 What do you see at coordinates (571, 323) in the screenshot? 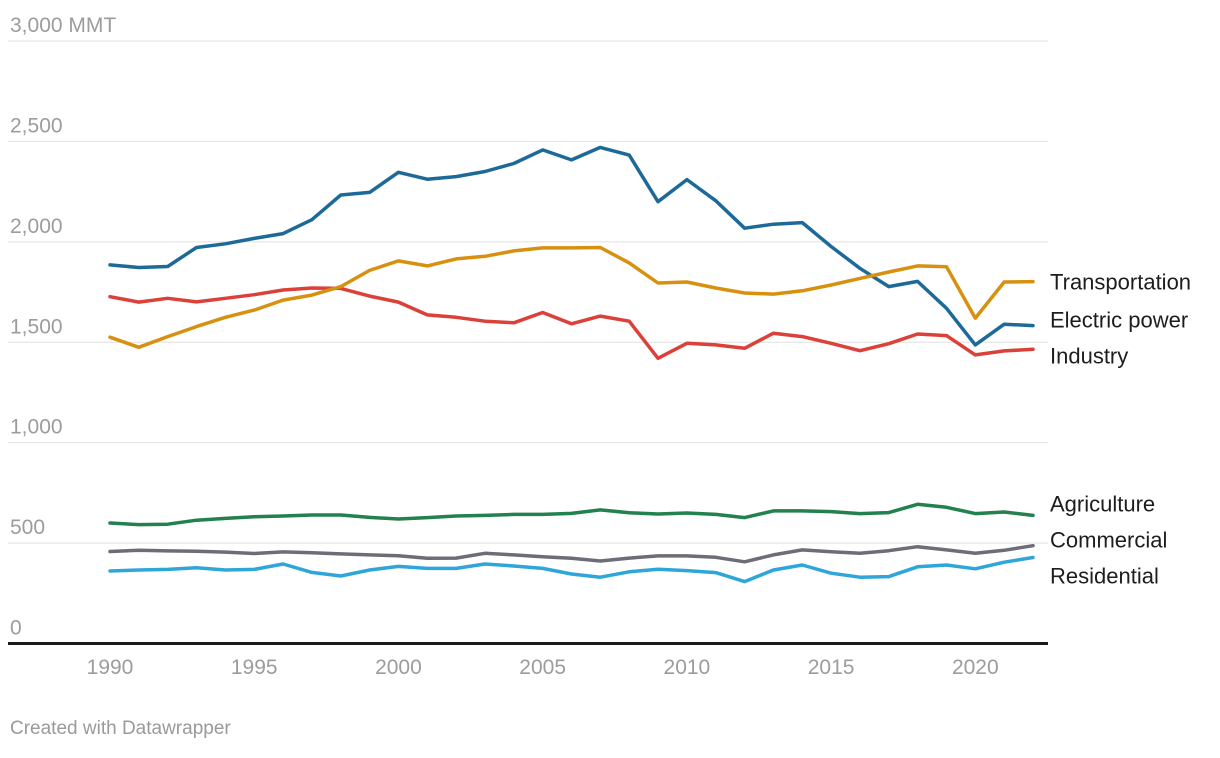
I see `series-line-industry` at bounding box center [571, 323].